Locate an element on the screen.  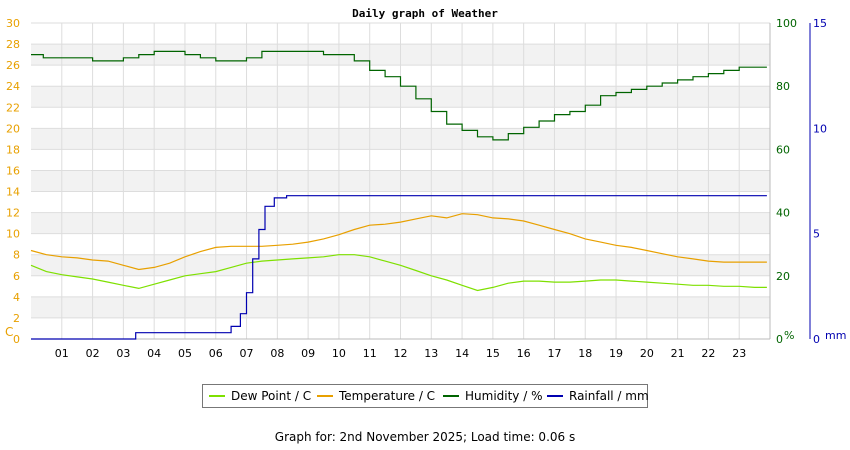
x-tick-label: 03 is located at coordinates (123, 353).